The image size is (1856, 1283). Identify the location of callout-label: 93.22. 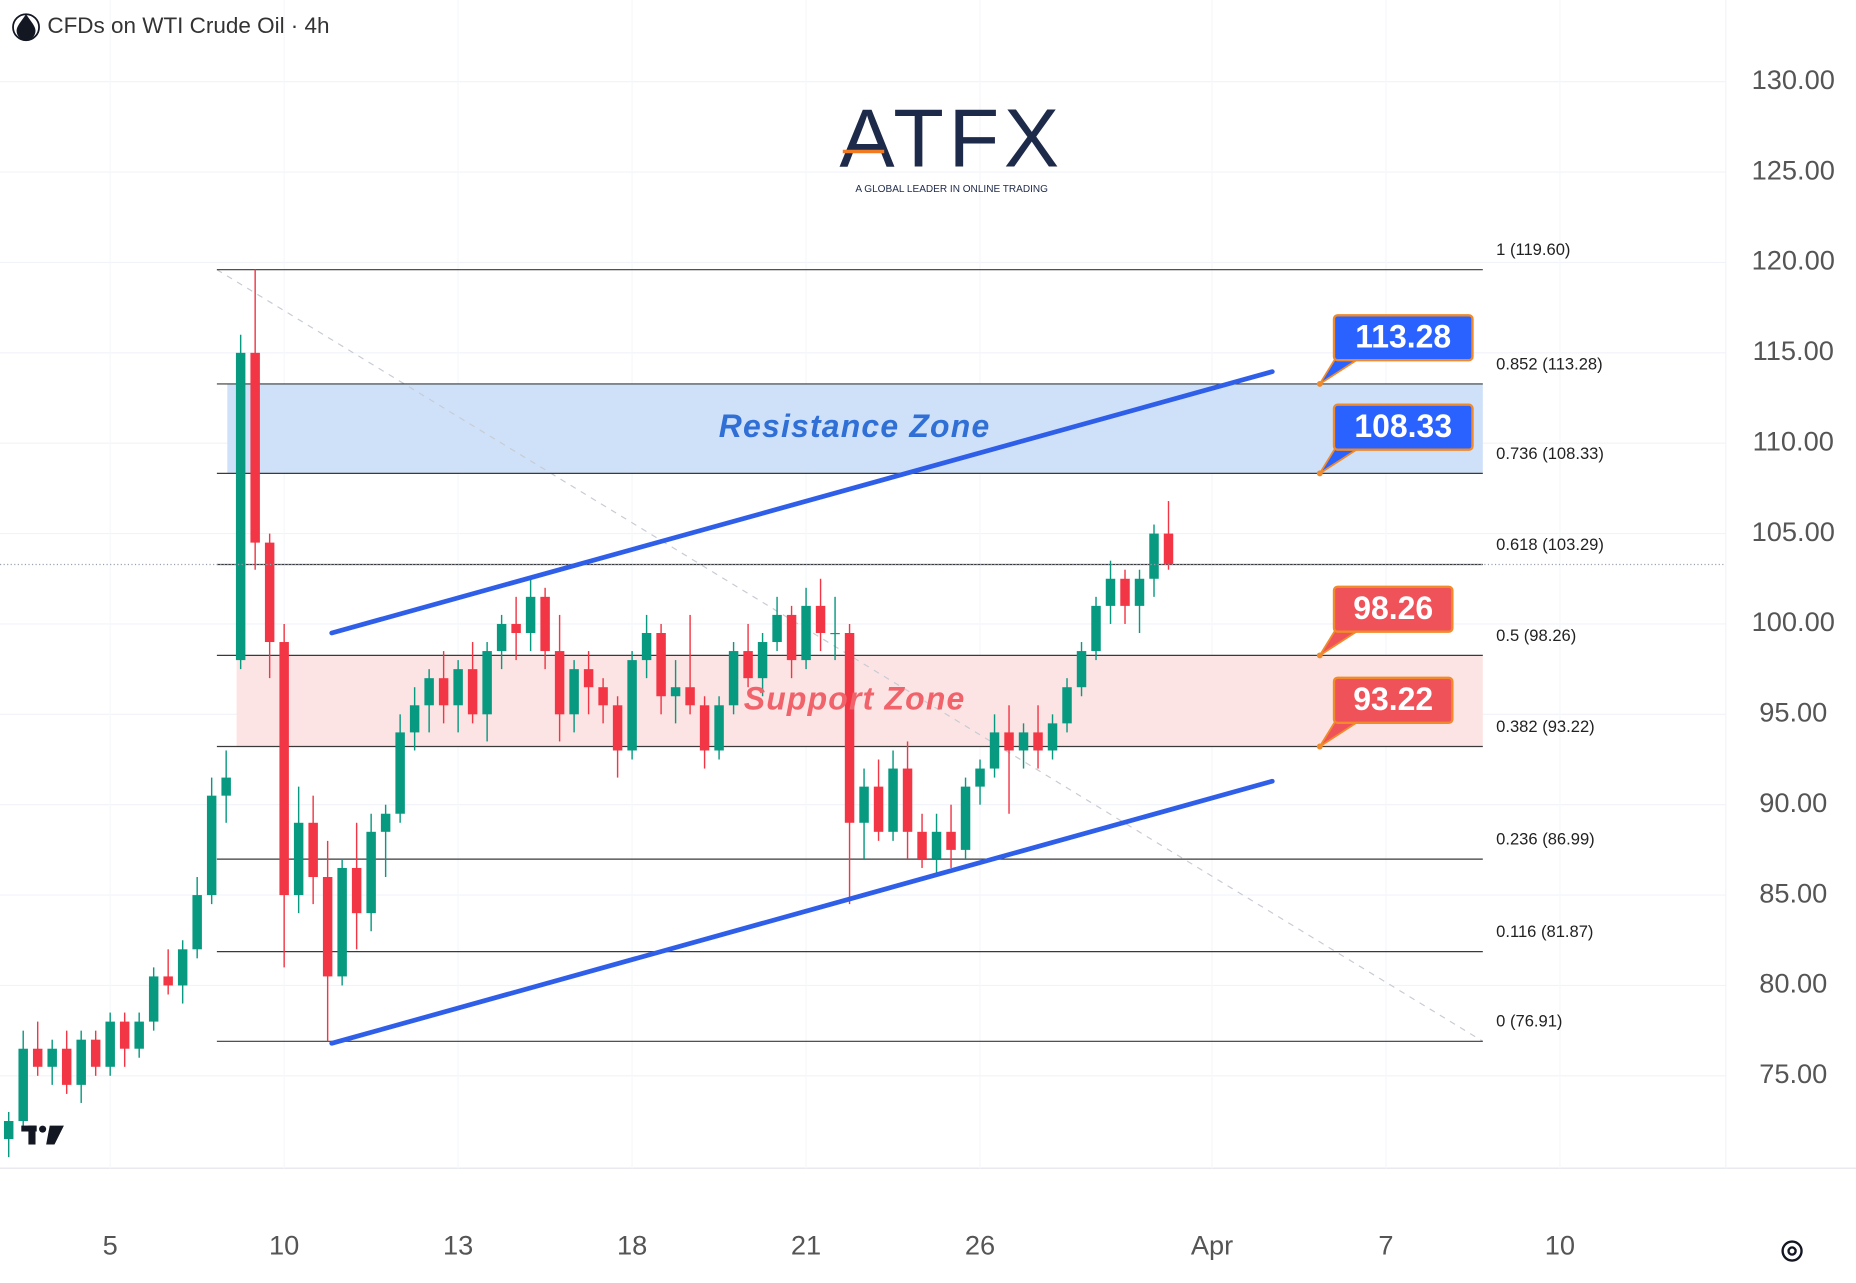
(1393, 699).